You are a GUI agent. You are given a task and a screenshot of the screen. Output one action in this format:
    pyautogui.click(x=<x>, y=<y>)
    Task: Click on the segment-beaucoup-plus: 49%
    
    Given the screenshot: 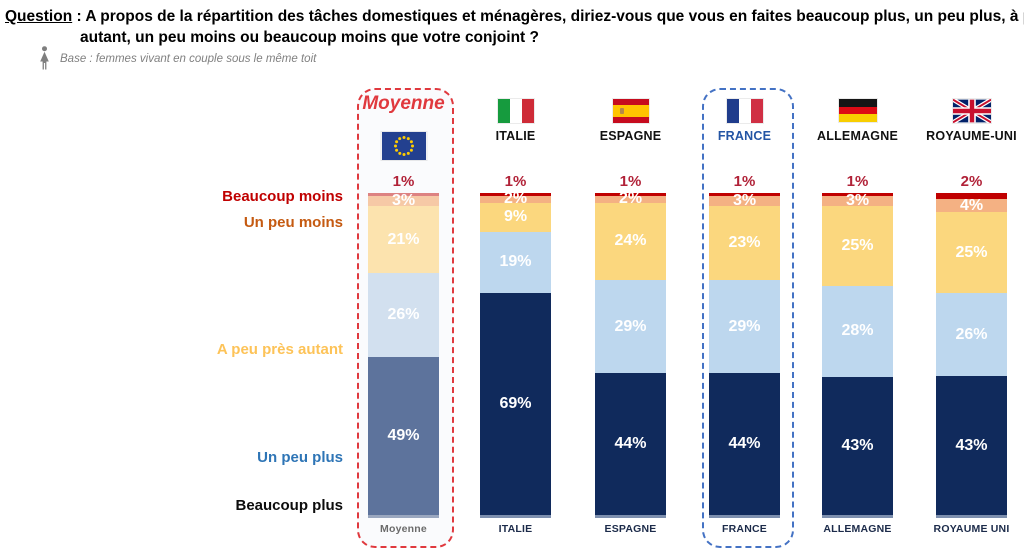 What is the action you would take?
    pyautogui.click(x=403, y=436)
    